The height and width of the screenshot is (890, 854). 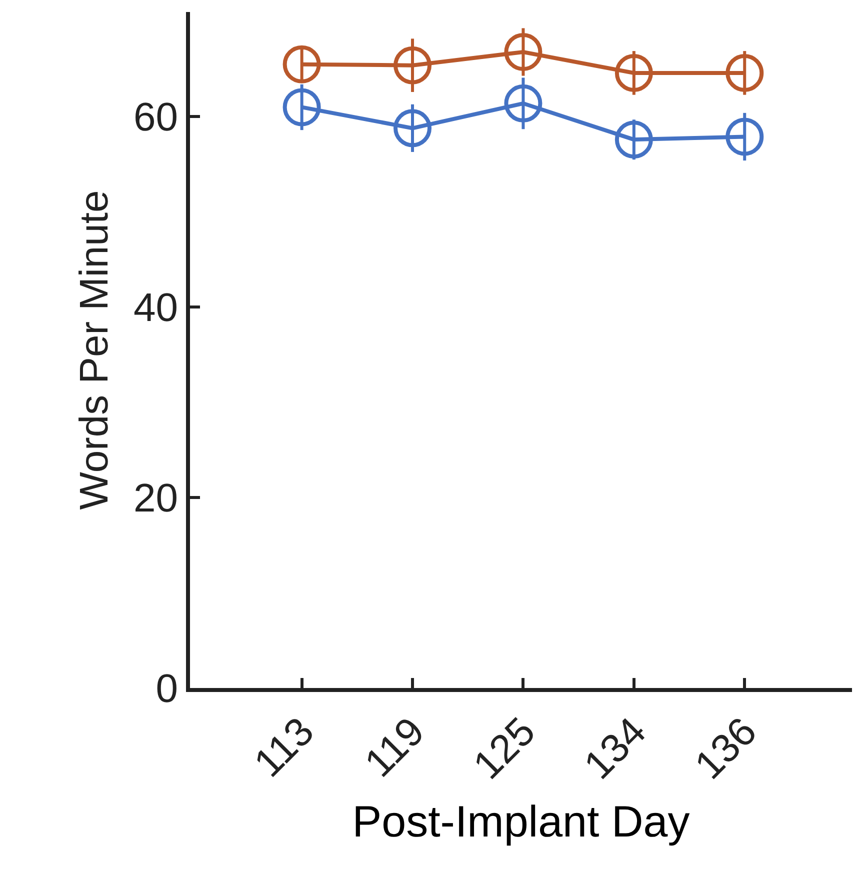 What do you see at coordinates (615, 748) in the screenshot?
I see `x-tick-label: 134` at bounding box center [615, 748].